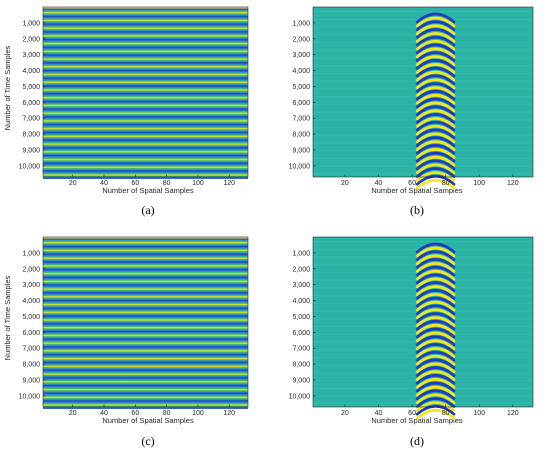 This screenshot has height=455, width=550. What do you see at coordinates (198, 183) in the screenshot?
I see `x-tick-label: 100` at bounding box center [198, 183].